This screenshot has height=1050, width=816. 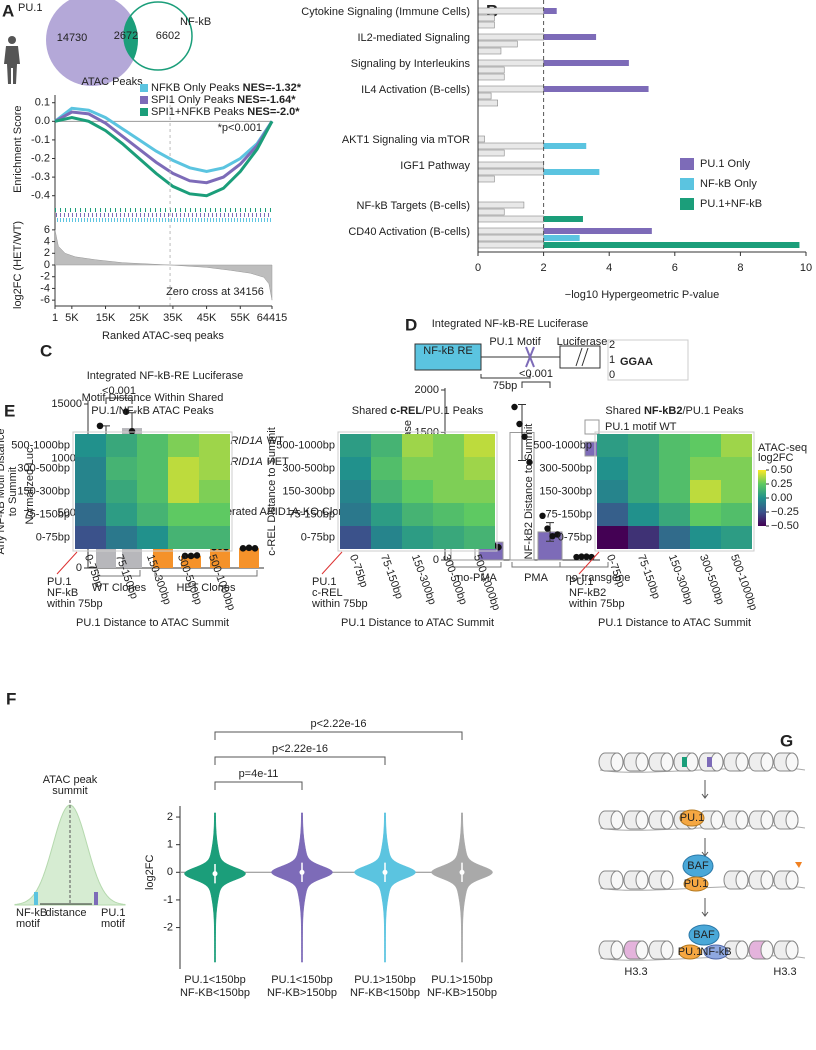 What do you see at coordinates (675, 268) in the screenshot?
I see `x-tick-label: 6` at bounding box center [675, 268].